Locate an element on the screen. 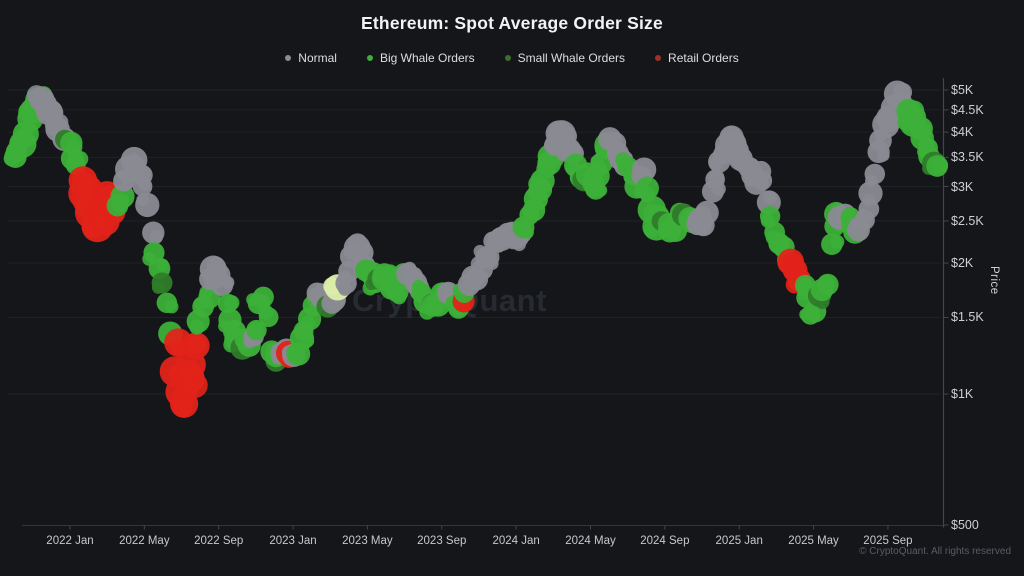  y-tick-label: $4.5K is located at coordinates (967, 109).